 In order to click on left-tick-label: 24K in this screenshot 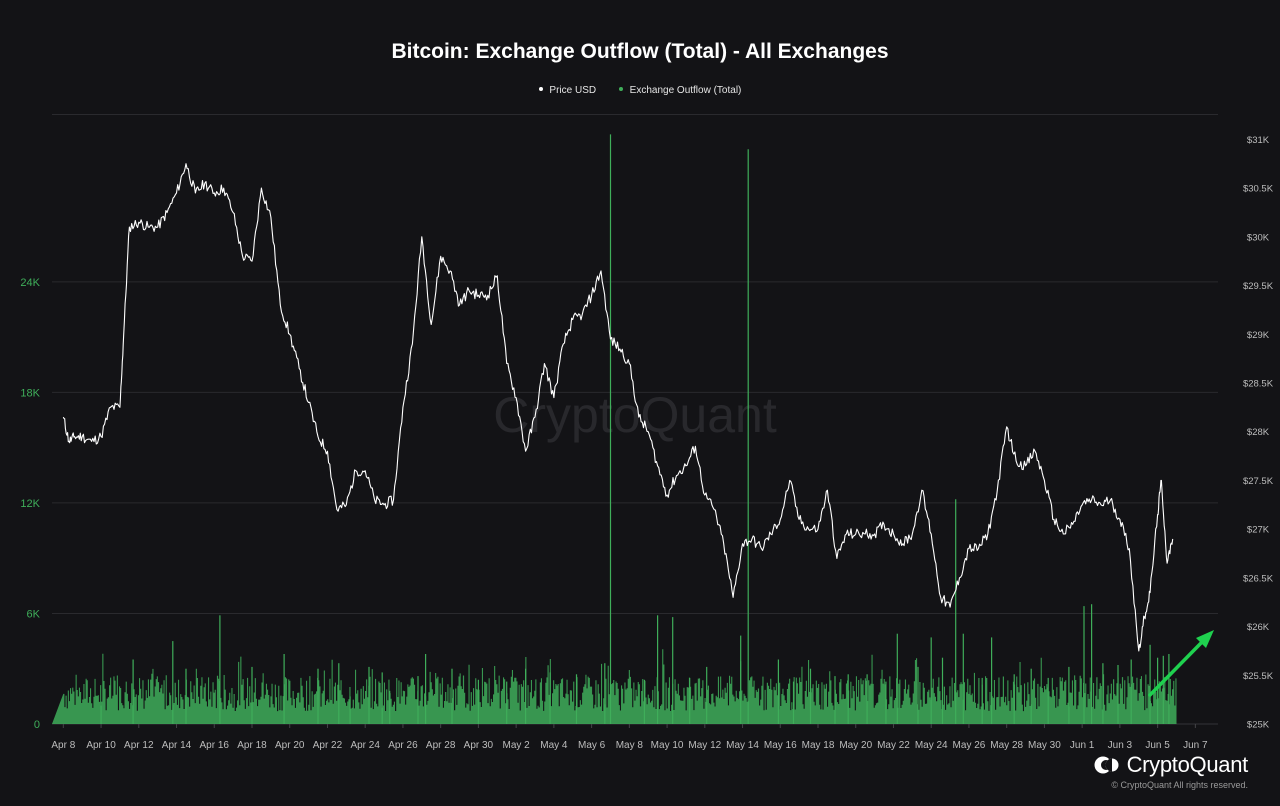, I will do `click(30, 283)`.